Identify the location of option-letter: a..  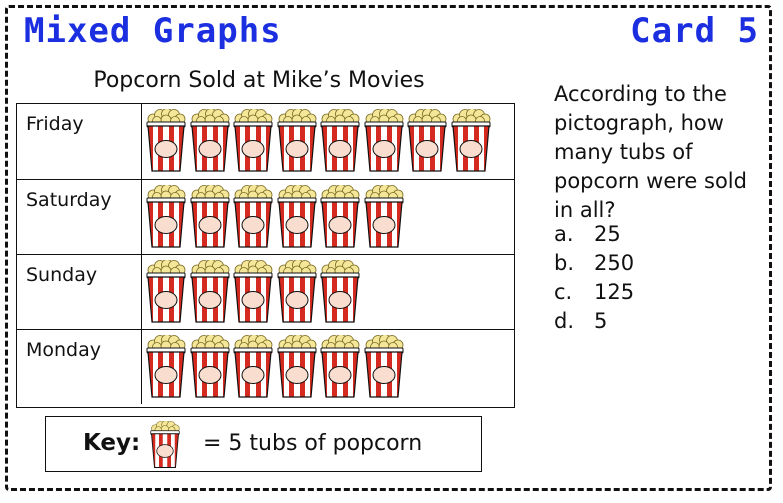
(564, 234).